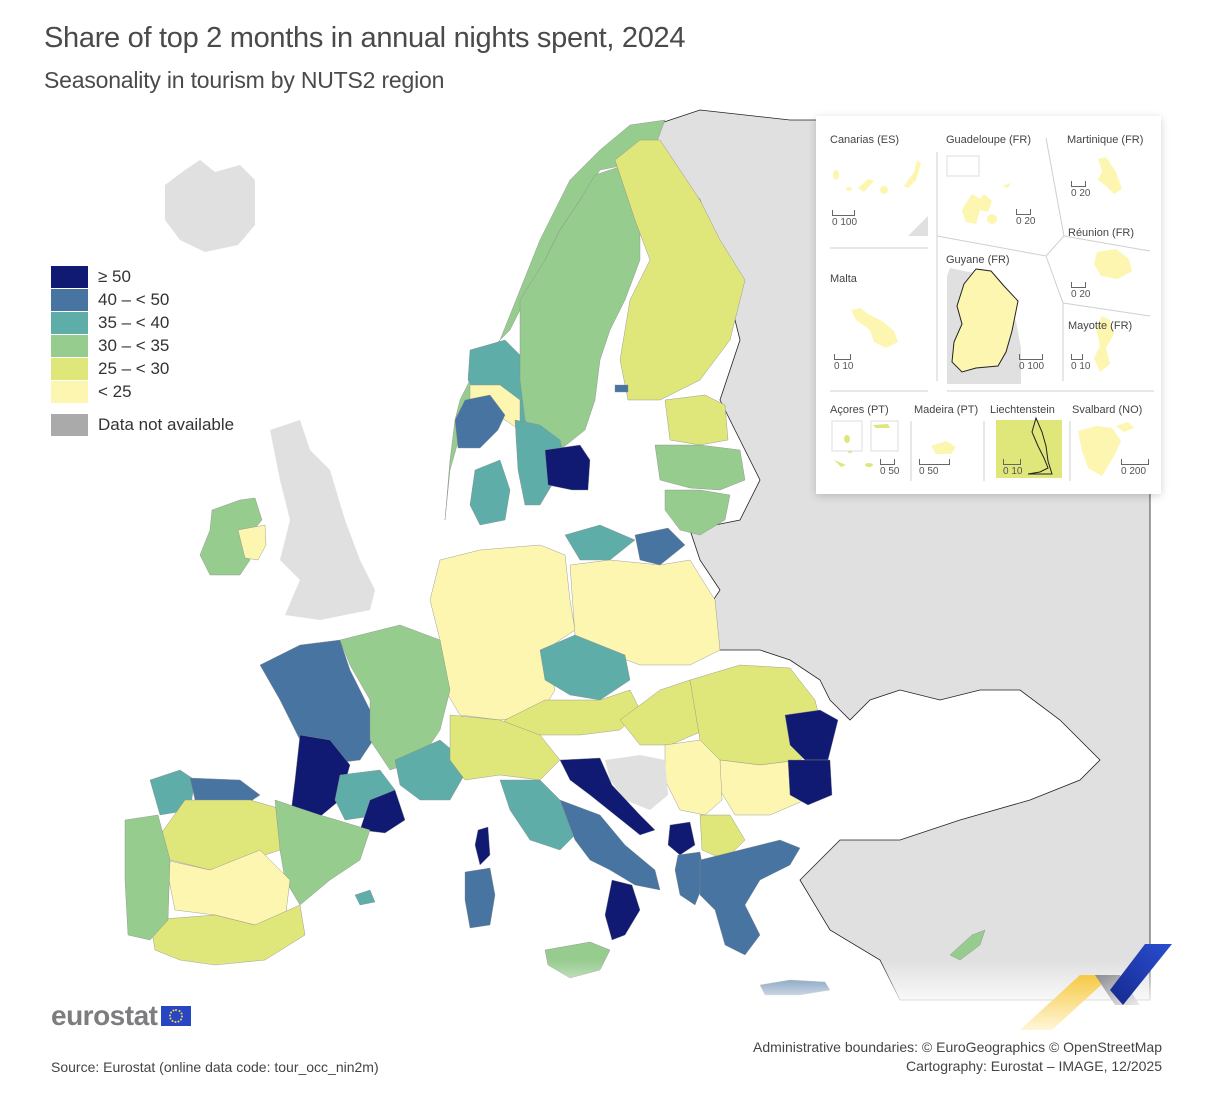 The width and height of the screenshot is (1210, 1100). Describe the element at coordinates (762, 787) in the screenshot. I see `region-bulgaria` at that location.